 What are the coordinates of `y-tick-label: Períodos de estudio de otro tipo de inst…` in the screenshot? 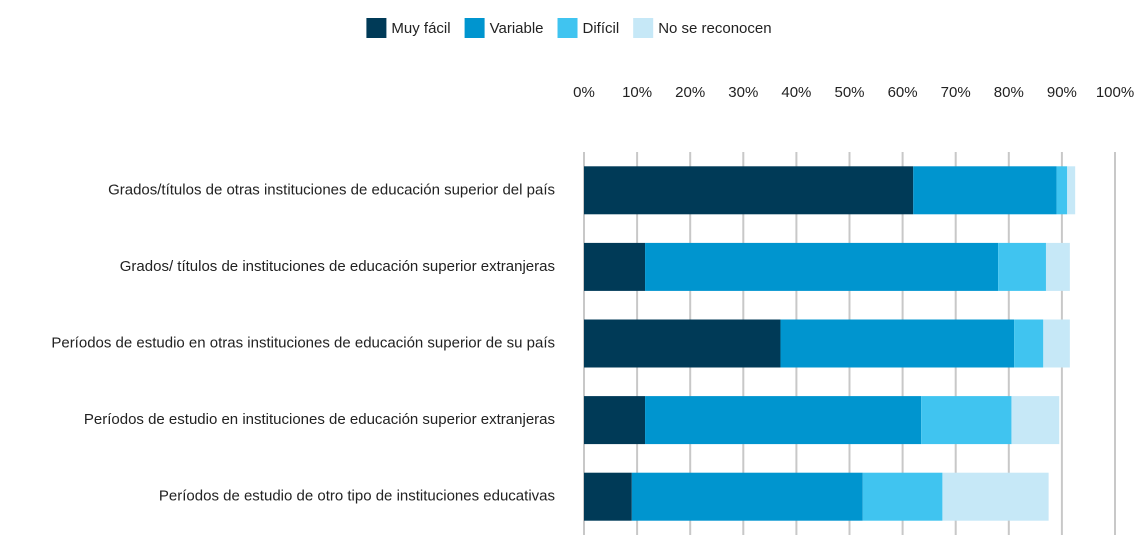 It's located at (357, 496).